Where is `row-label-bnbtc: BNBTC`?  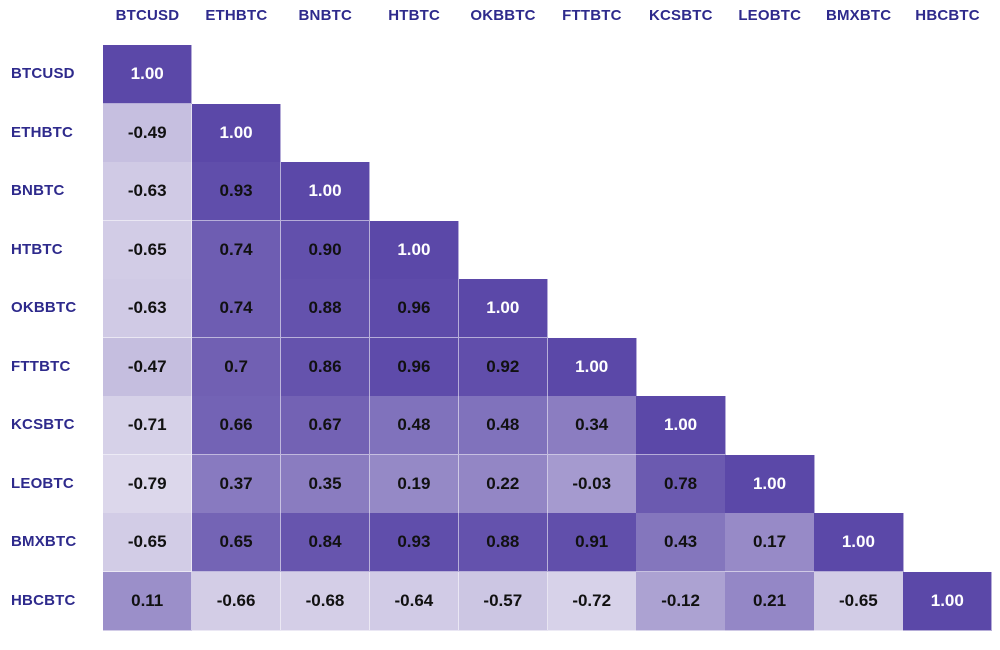 row-label-bnbtc: BNBTC is located at coordinates (38, 191).